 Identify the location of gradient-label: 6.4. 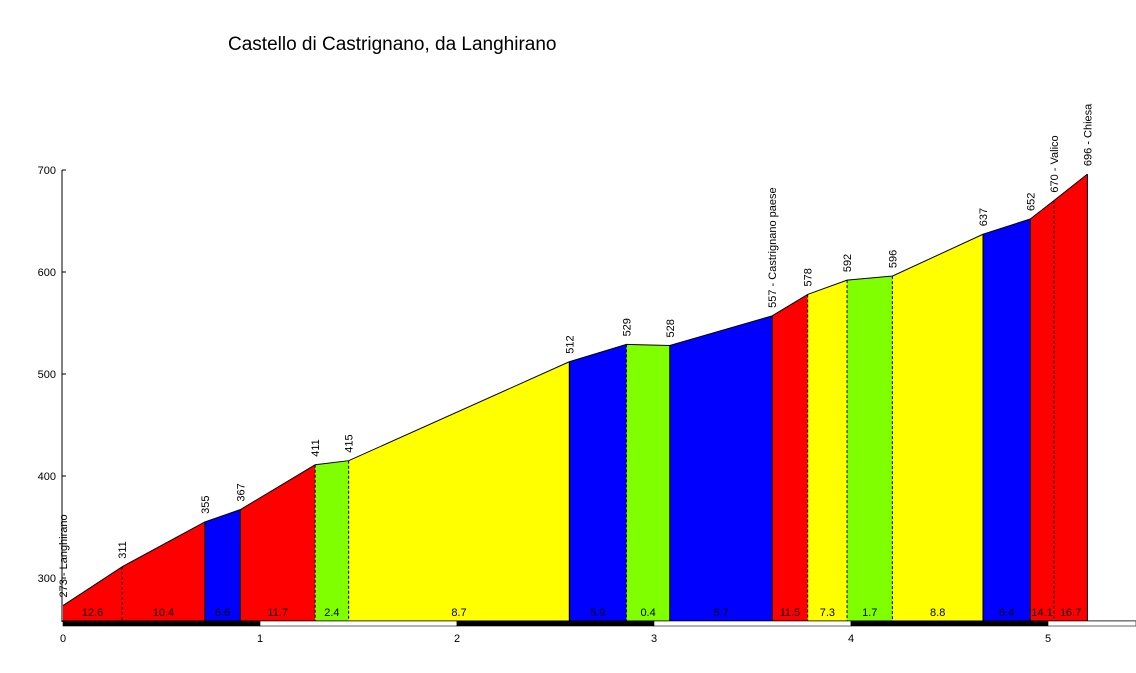
(1006, 613).